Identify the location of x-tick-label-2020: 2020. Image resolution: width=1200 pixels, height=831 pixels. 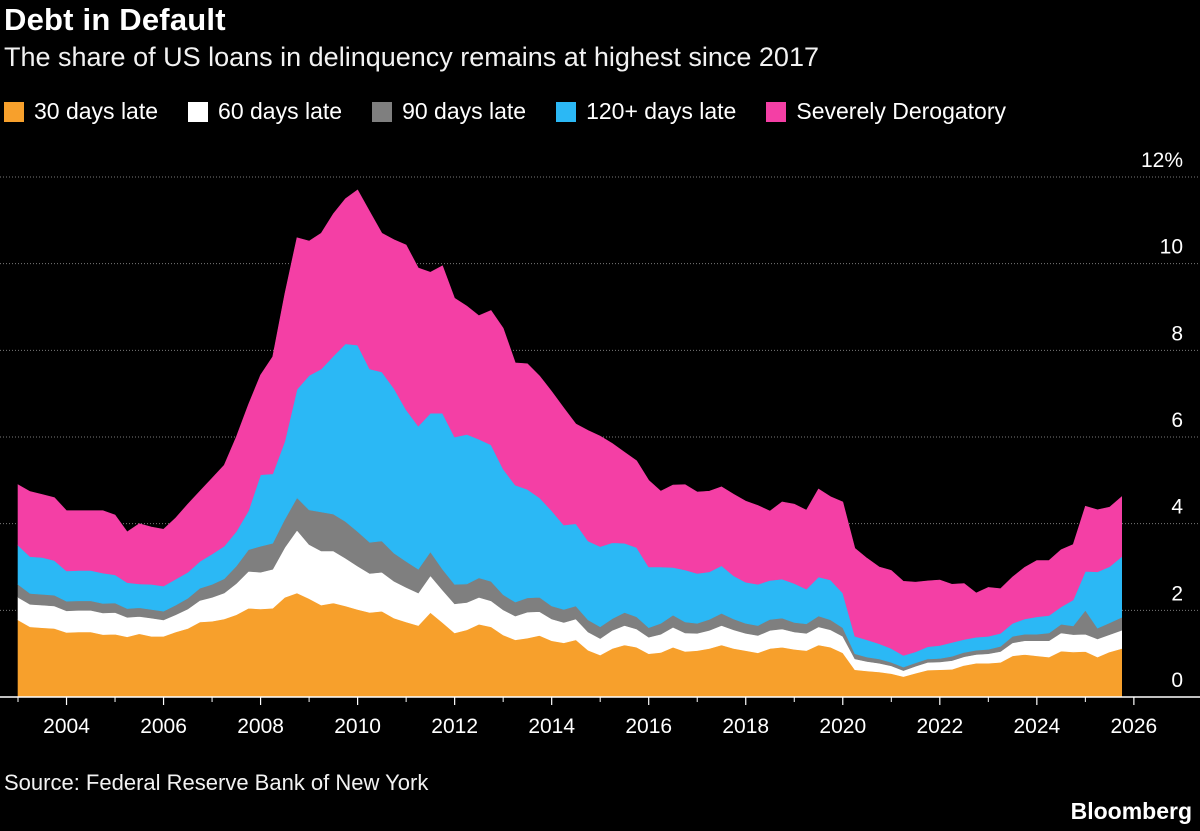
(842, 726).